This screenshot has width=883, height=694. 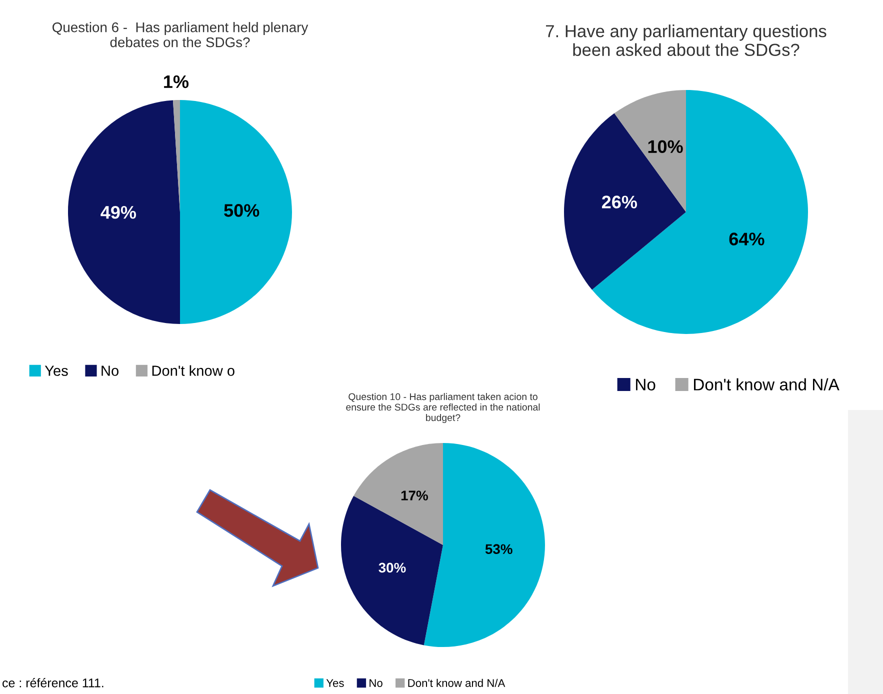 What do you see at coordinates (443, 408) in the screenshot?
I see `chart-title: Question 10 - Has parliament taken acion to ensure the SDGs are reflected in the national budget?` at bounding box center [443, 408].